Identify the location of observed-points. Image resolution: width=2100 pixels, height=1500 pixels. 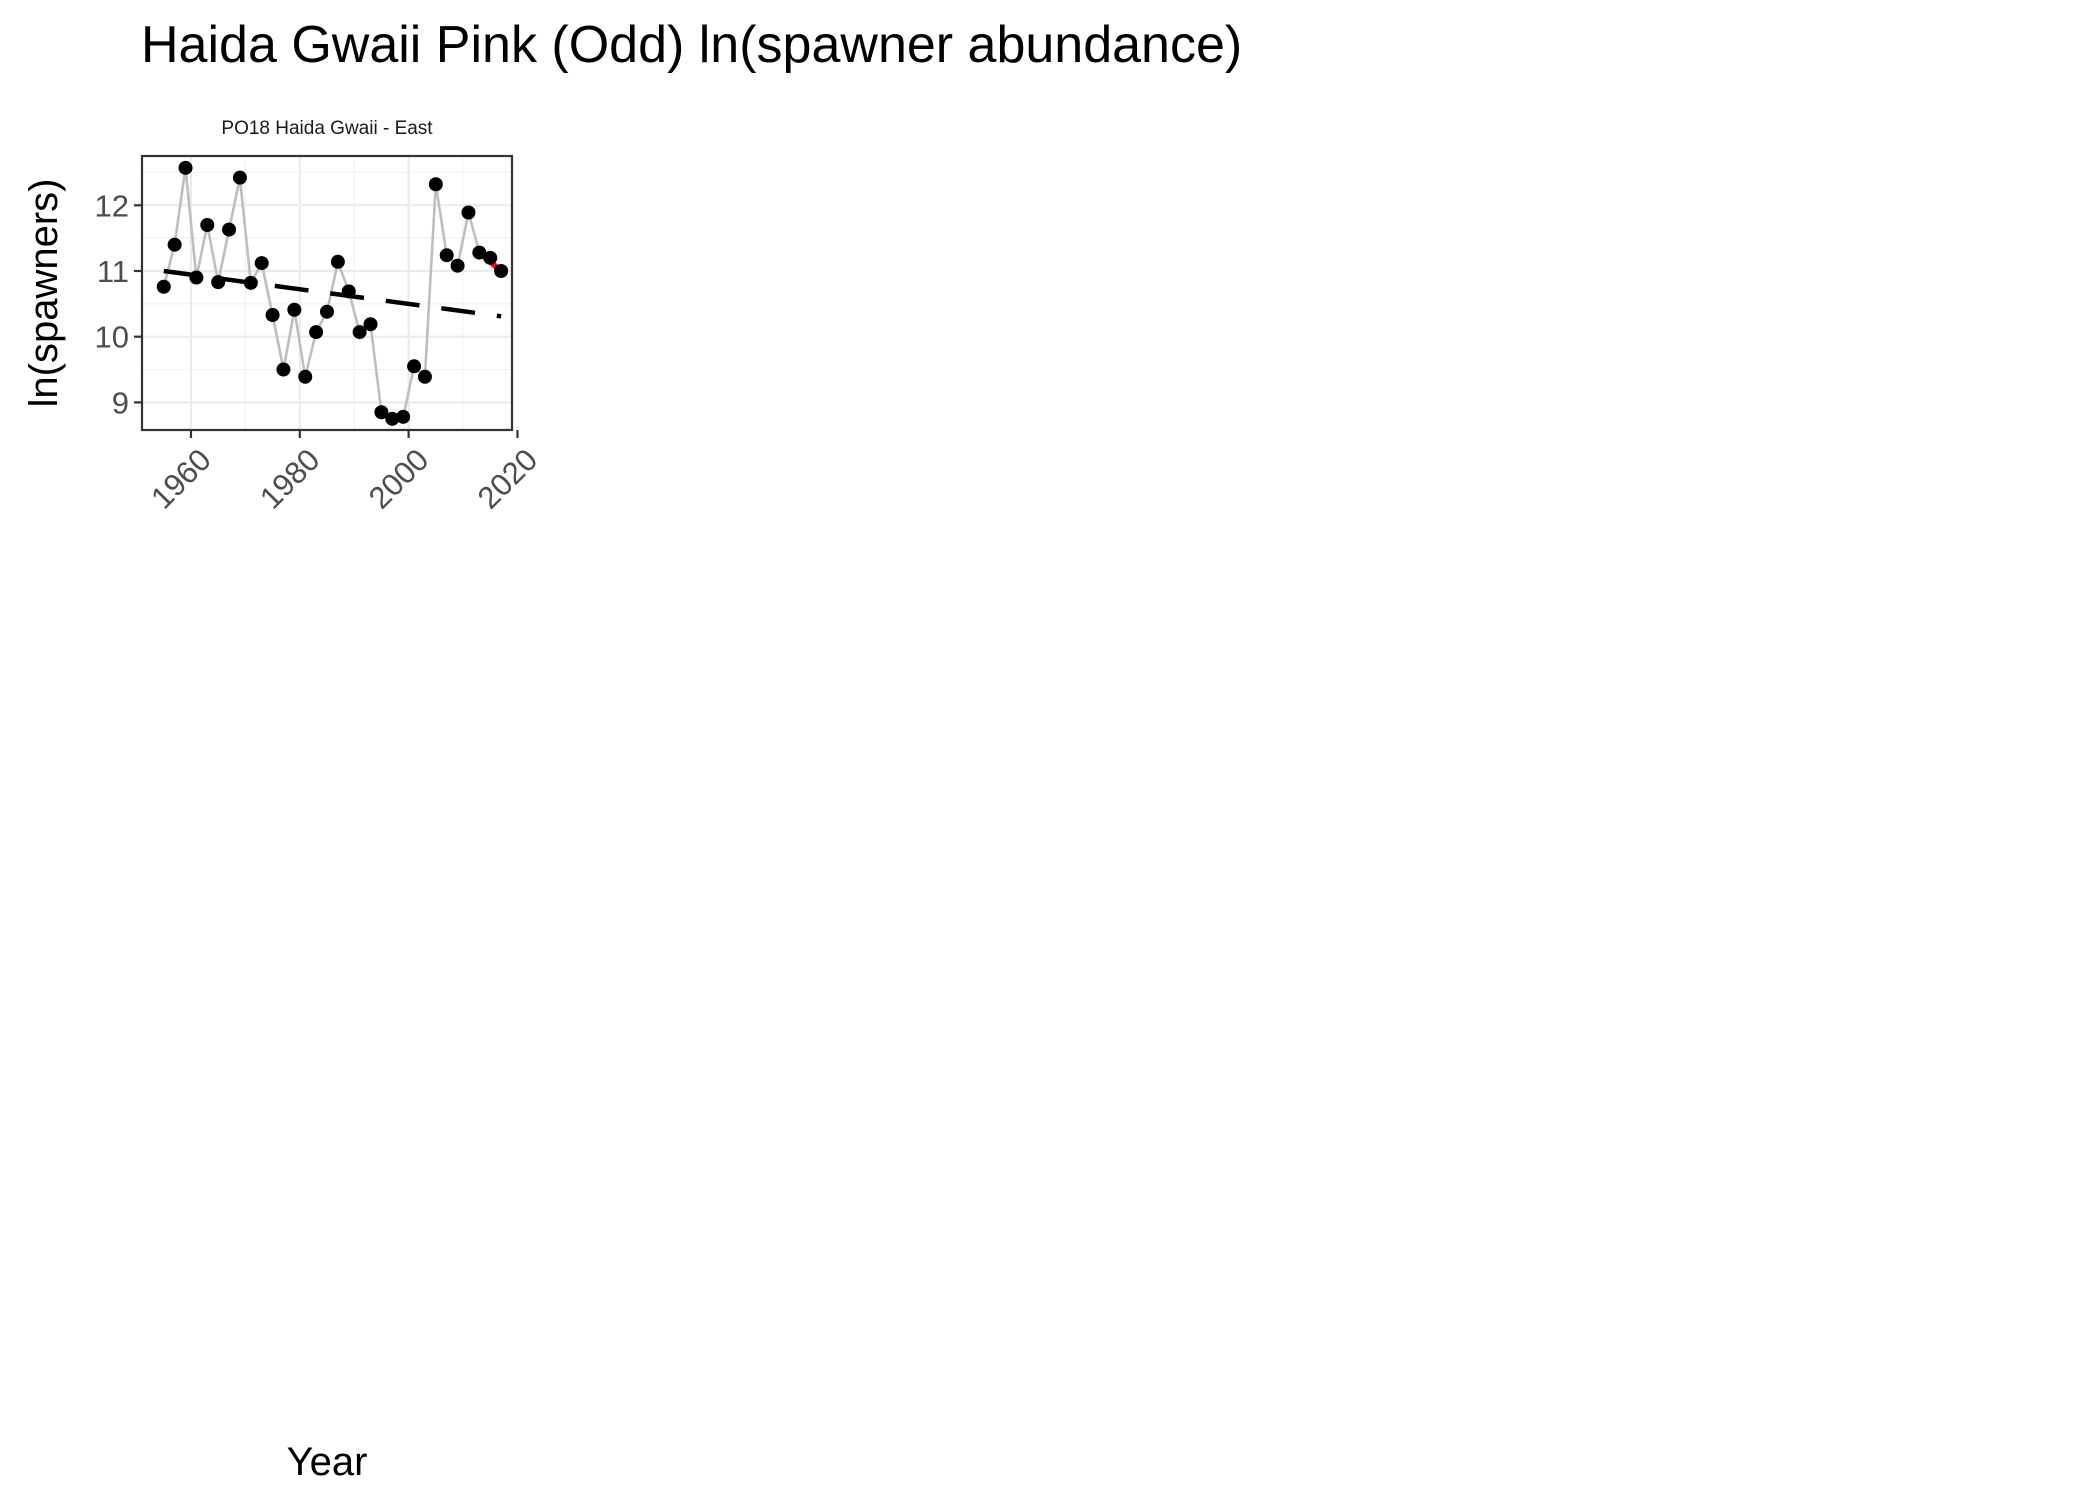
(332, 293).